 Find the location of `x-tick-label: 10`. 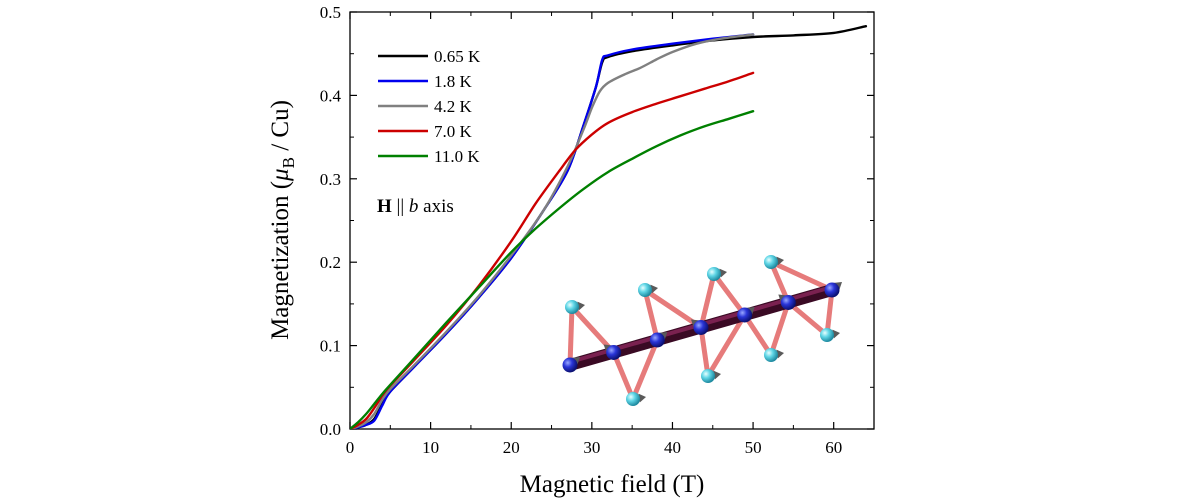

x-tick-label: 10 is located at coordinates (430, 447).